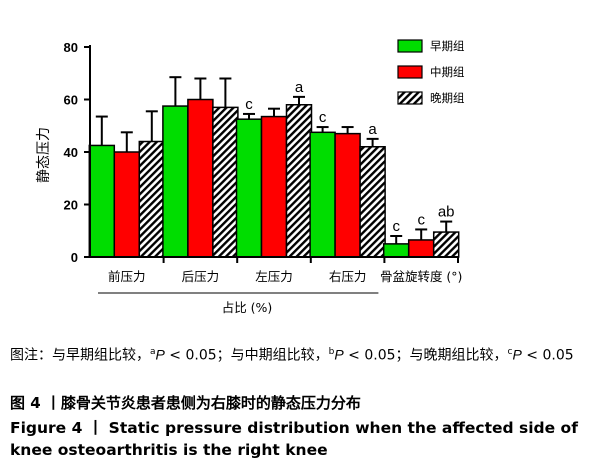 Image resolution: width=592 pixels, height=473 pixels. What do you see at coordinates (74, 257) in the screenshot?
I see `y-tick-label: 0` at bounding box center [74, 257].